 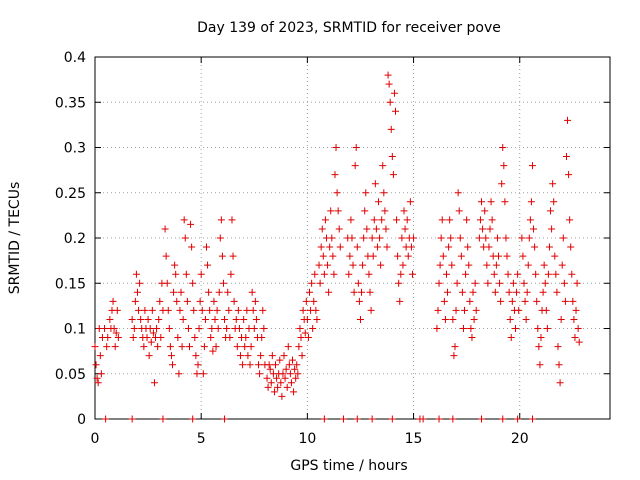 What do you see at coordinates (70, 284) in the screenshot?
I see `y-tick-label: 0.15` at bounding box center [70, 284].